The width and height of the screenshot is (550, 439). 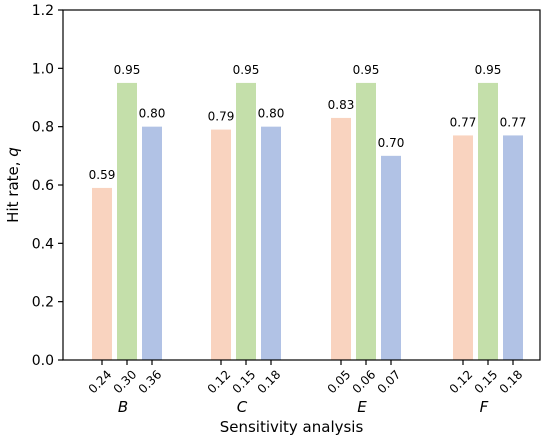 I want to click on group-label: B, so click(x=123, y=407).